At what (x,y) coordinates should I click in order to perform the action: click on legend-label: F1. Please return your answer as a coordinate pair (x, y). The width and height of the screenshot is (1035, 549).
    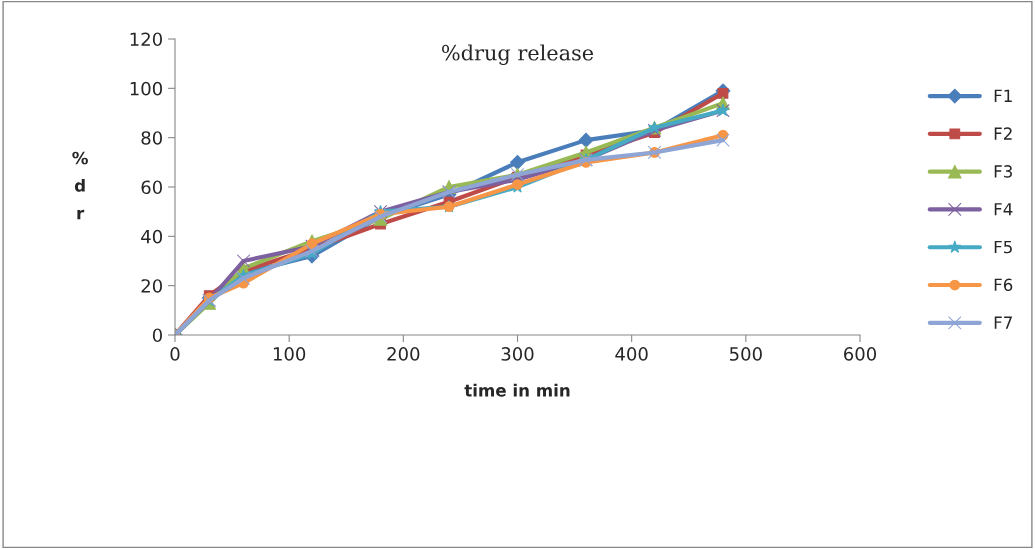
    Looking at the image, I should click on (1003, 95).